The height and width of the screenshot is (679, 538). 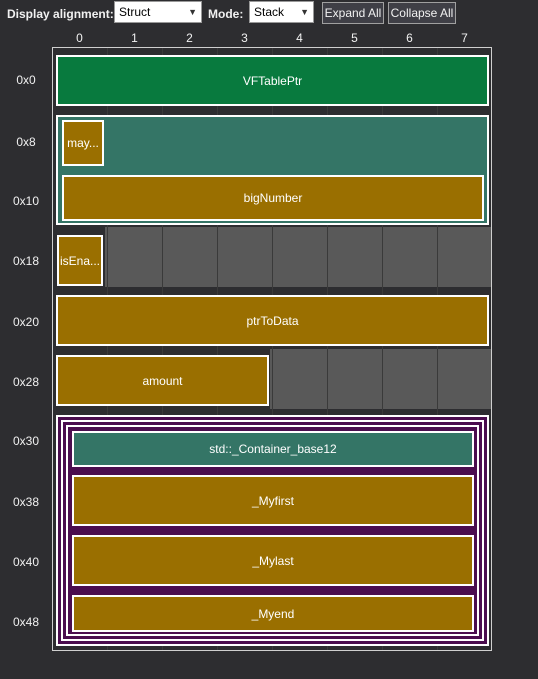 I want to click on expand-all-button: Expand All, so click(x=353, y=13).